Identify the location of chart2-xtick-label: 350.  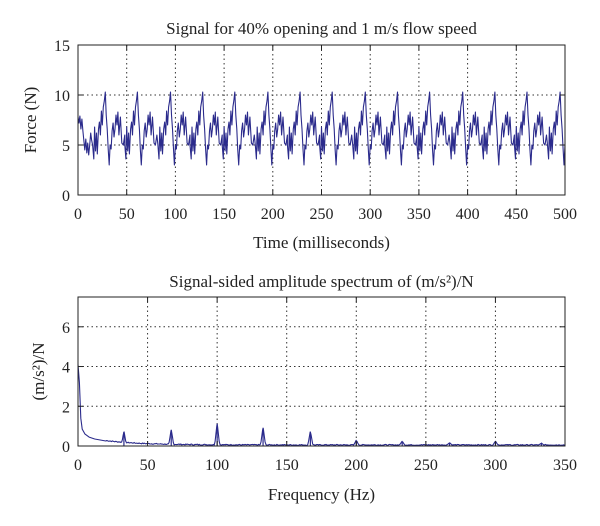
(565, 465).